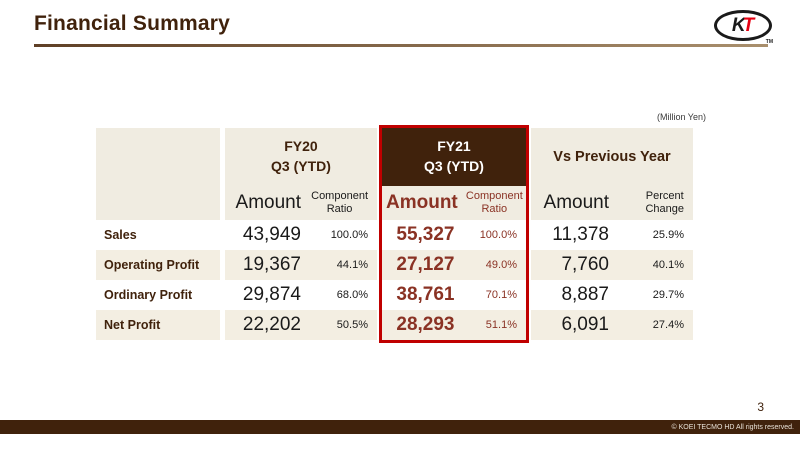 This screenshot has height=450, width=800. Describe the element at coordinates (349, 235) in the screenshot. I see `fy20-ratio-cell: 100.0%` at that location.